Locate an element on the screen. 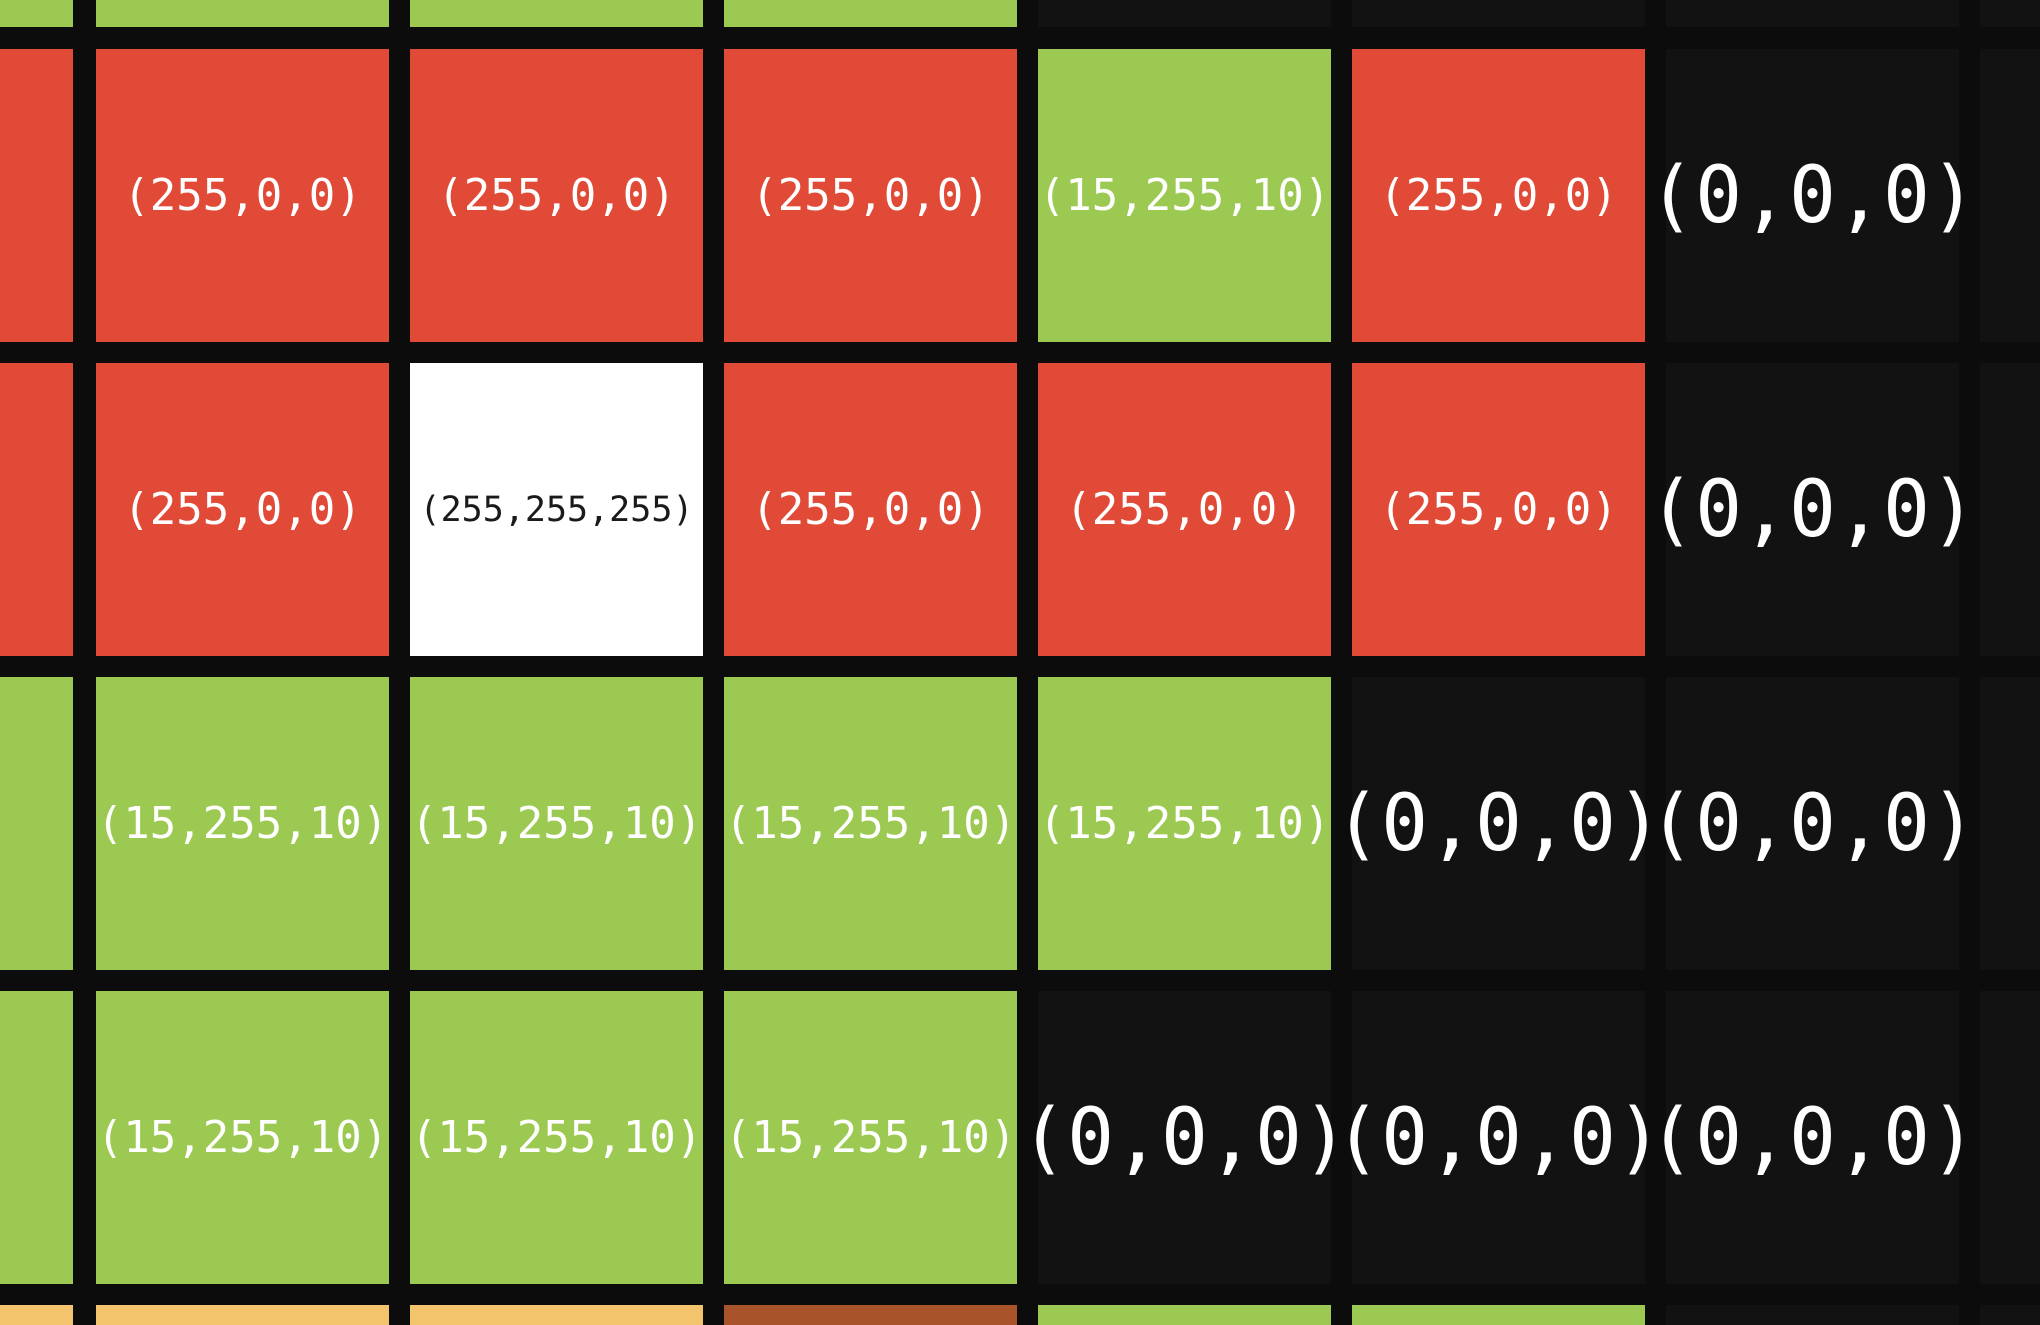 The image size is (2040, 1325). grid-cell-row-1-col-6: (0,0,0) is located at coordinates (1812, 195).